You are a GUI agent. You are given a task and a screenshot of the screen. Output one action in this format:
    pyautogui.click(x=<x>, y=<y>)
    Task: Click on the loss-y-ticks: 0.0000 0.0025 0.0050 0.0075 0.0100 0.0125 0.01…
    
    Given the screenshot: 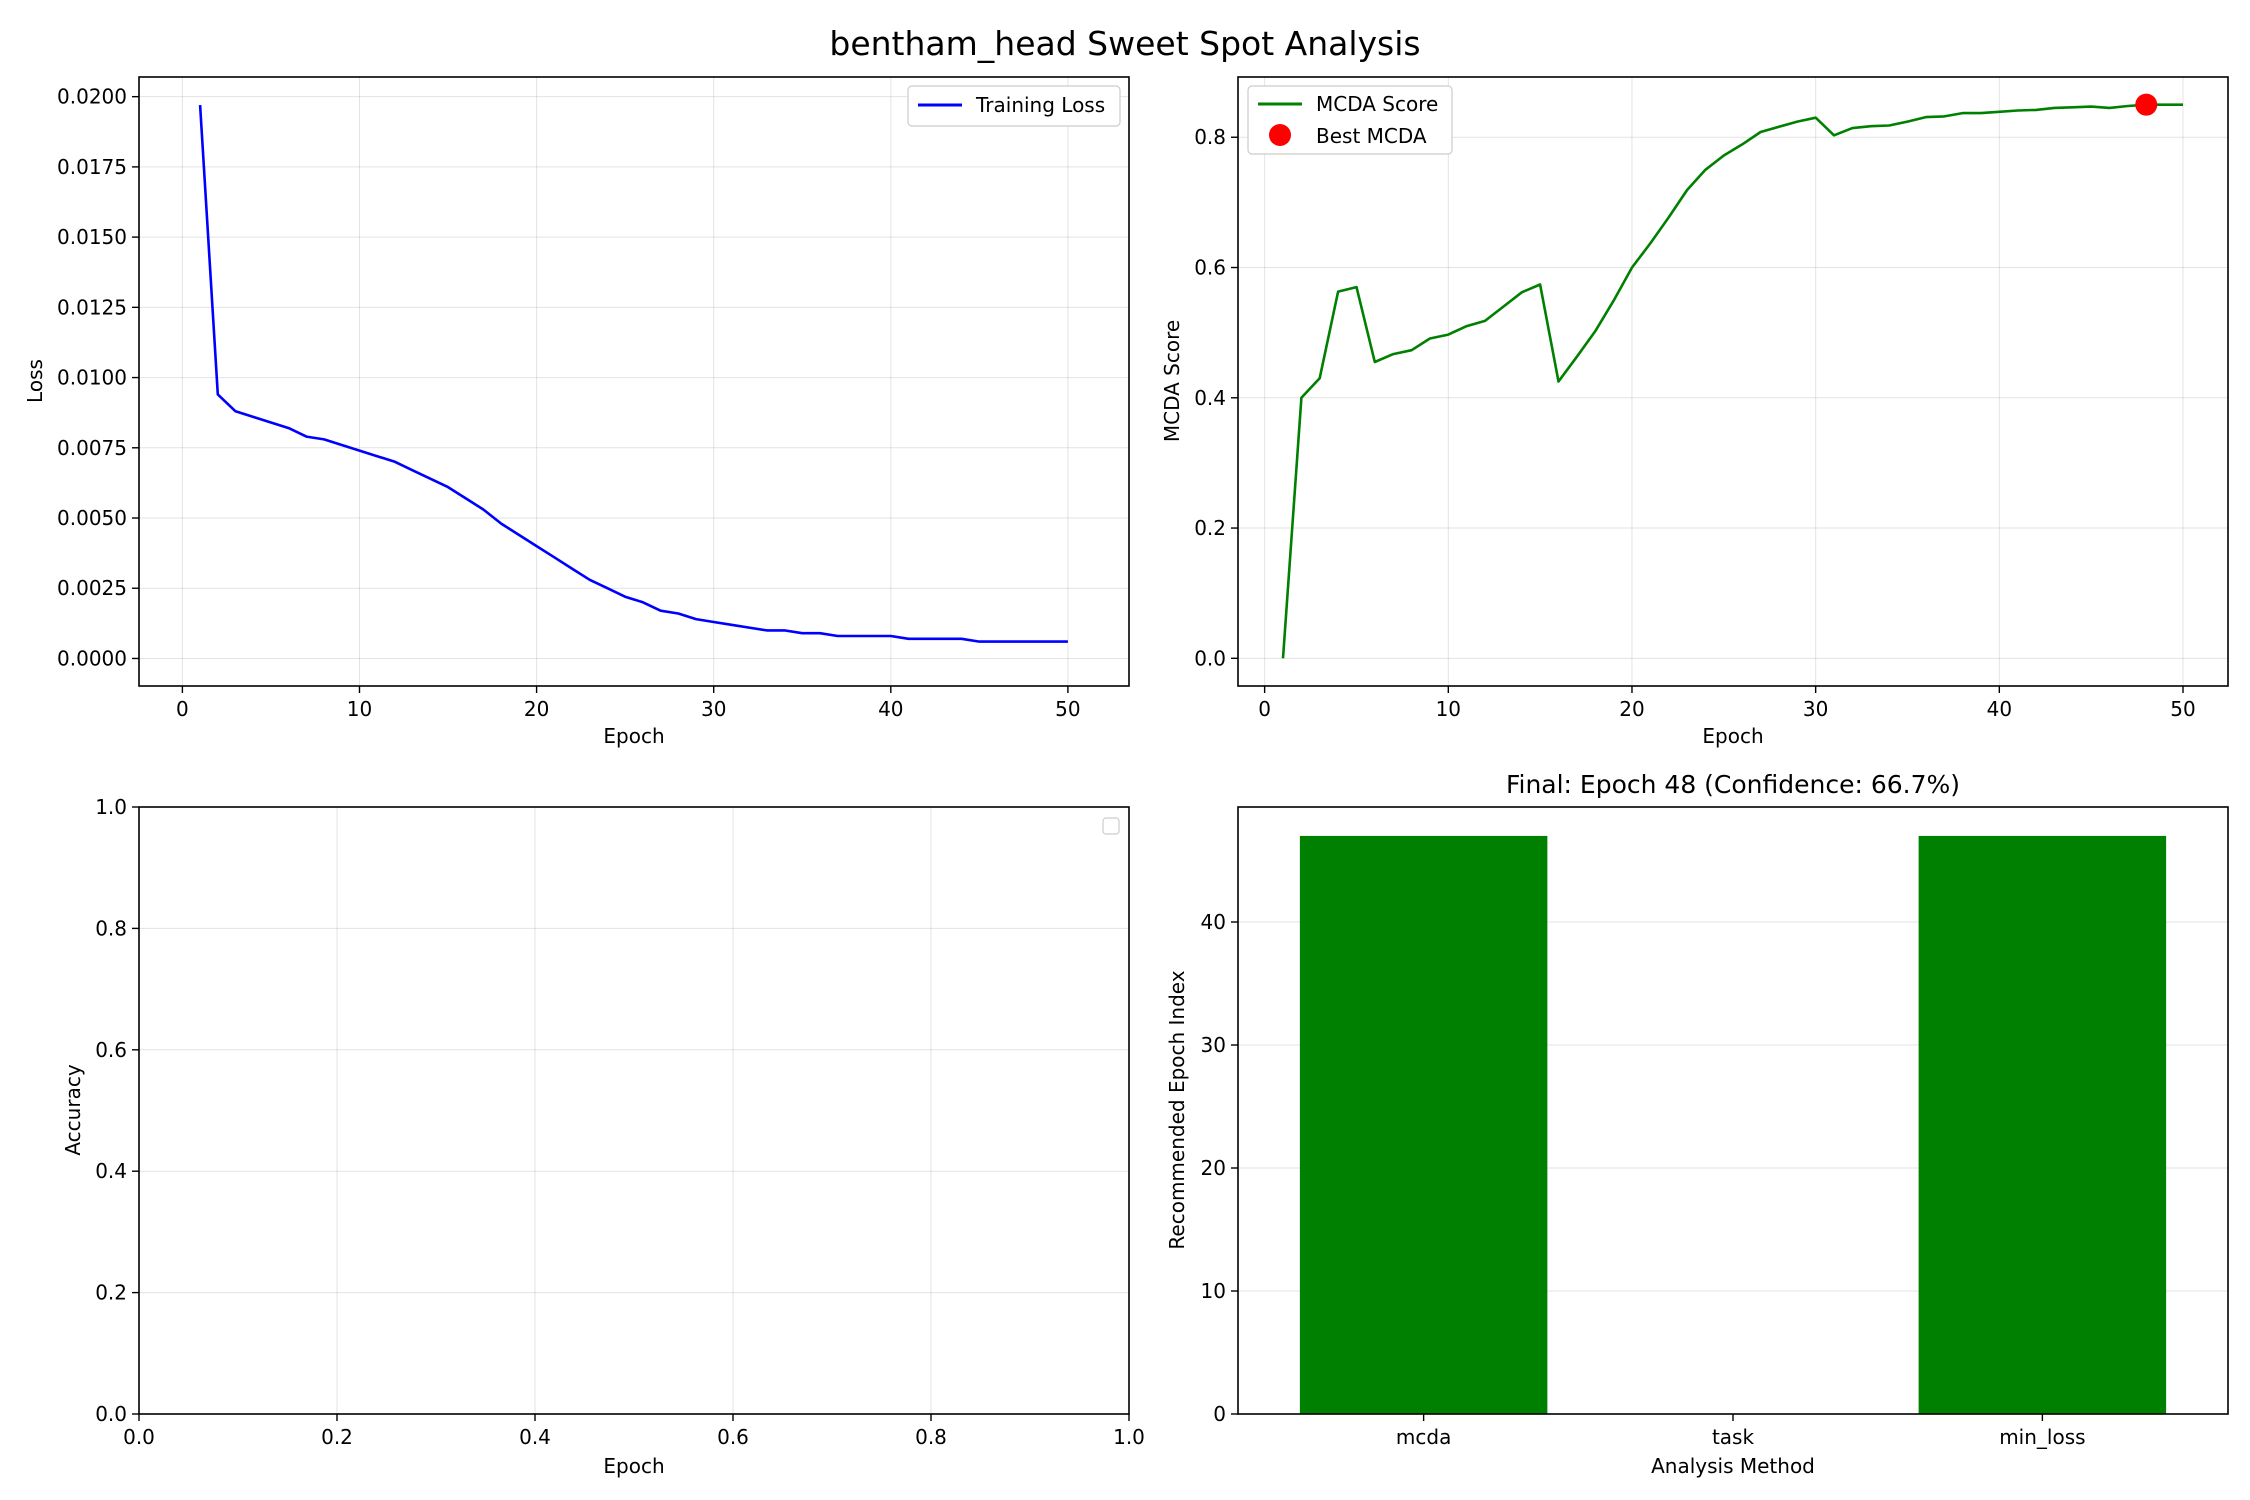 What is the action you would take?
    pyautogui.click(x=98, y=377)
    